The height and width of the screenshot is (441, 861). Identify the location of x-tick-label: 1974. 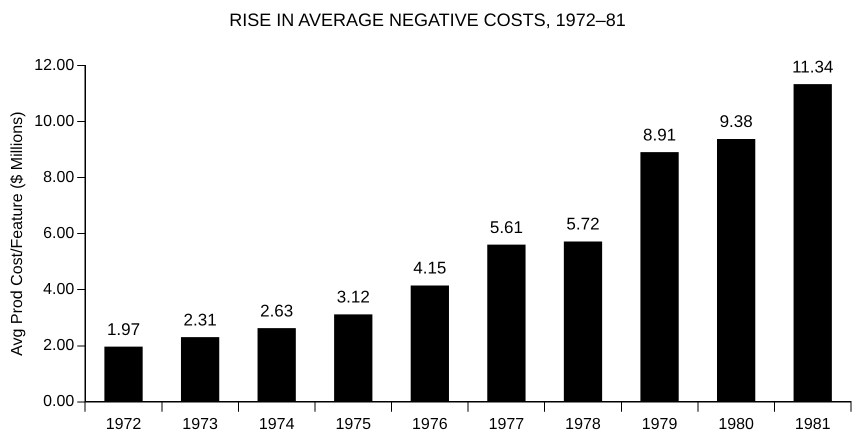
(276, 424).